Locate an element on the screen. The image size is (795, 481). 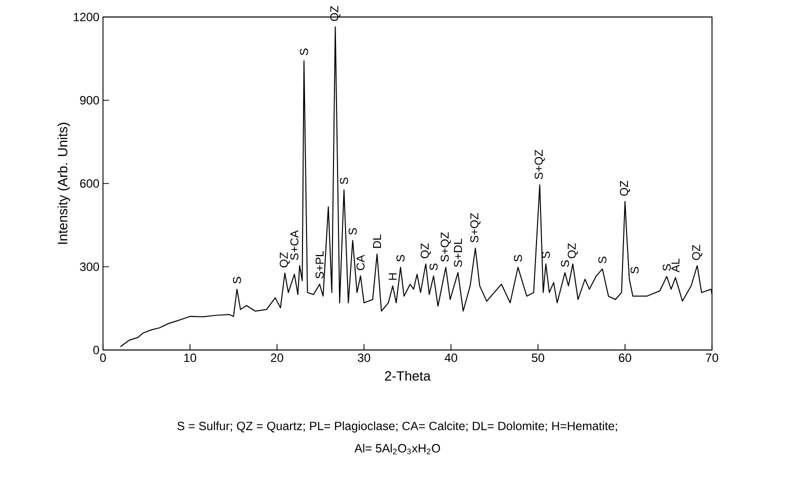
text: Al= 5Al$_{2}$O$_{3}$xH$_{2}$O is located at coordinates (397, 449).